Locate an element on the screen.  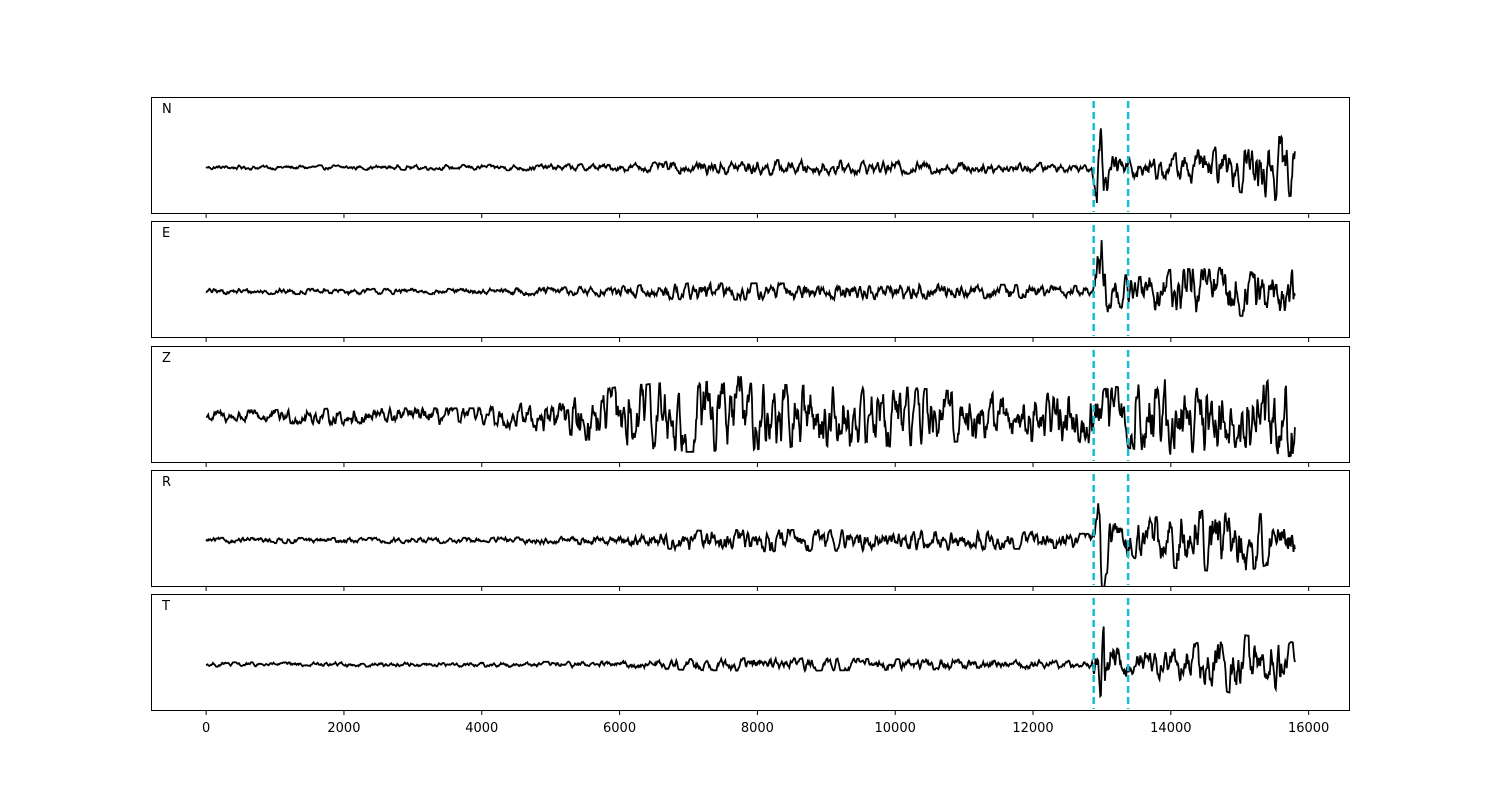
panel-r: R is located at coordinates (750, 530).